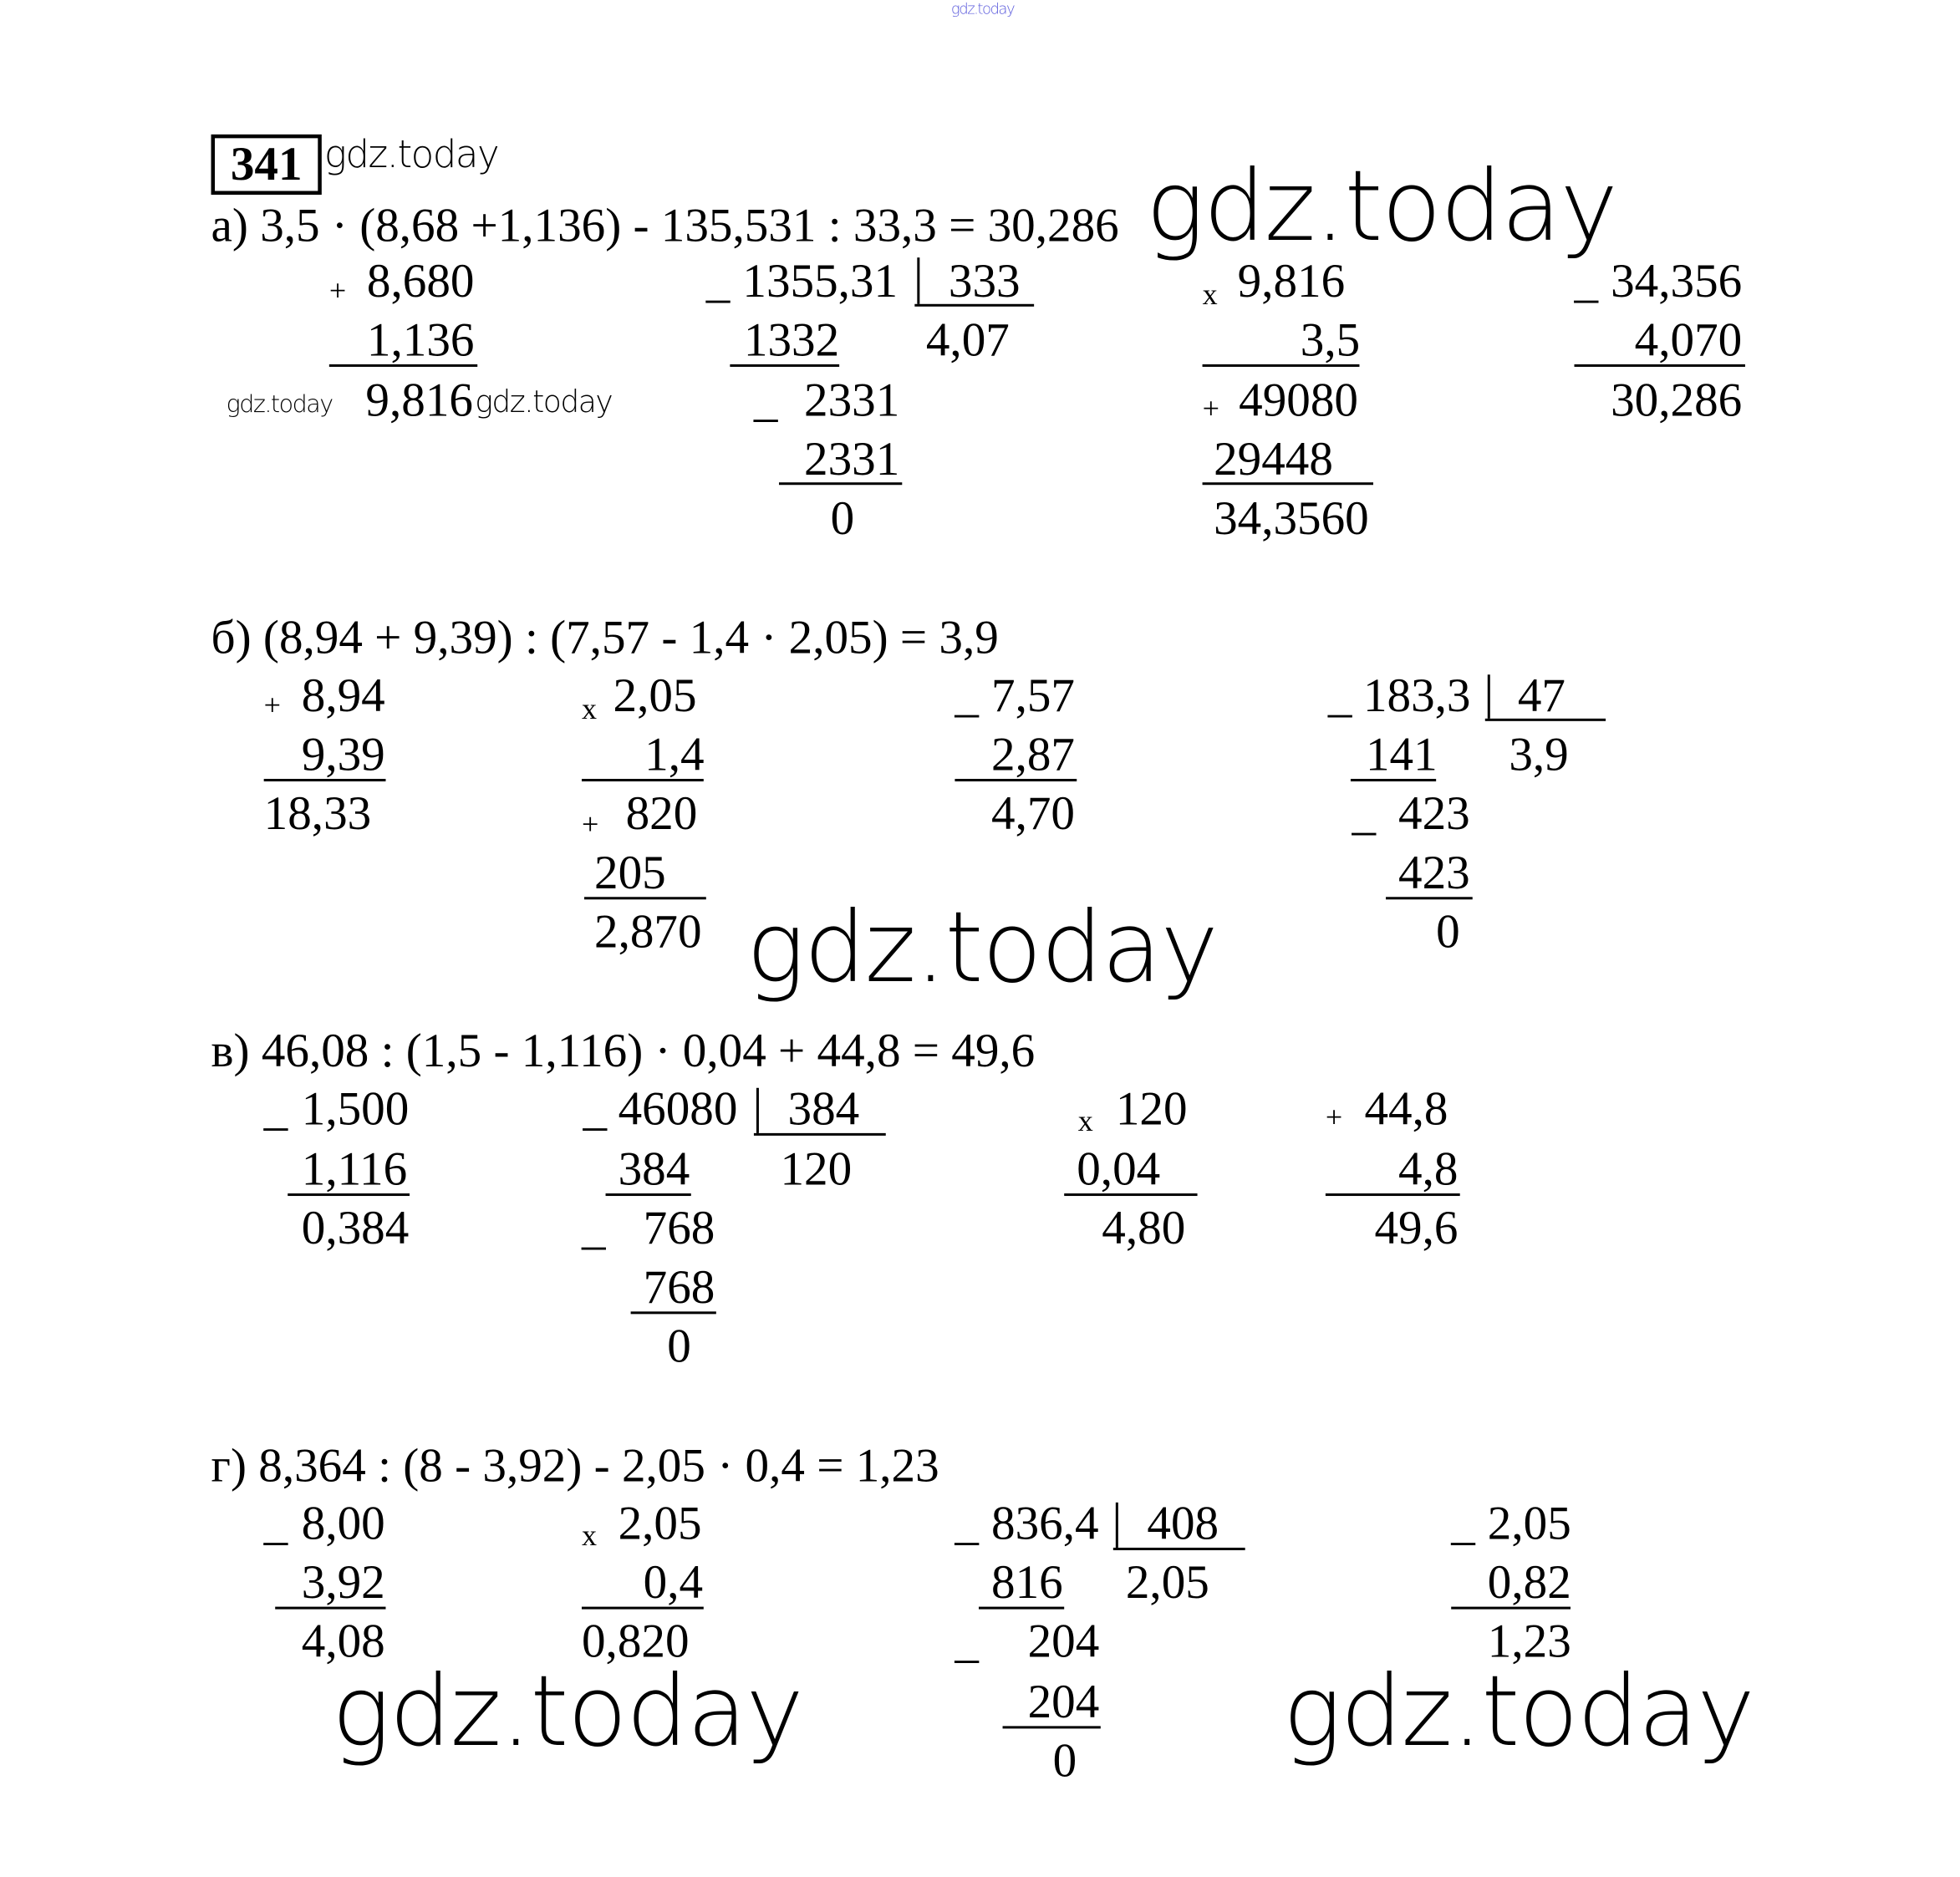 This screenshot has height=1877, width=1960. Describe the element at coordinates (1677, 401) in the screenshot. I see `calc-value: 30,286` at that location.